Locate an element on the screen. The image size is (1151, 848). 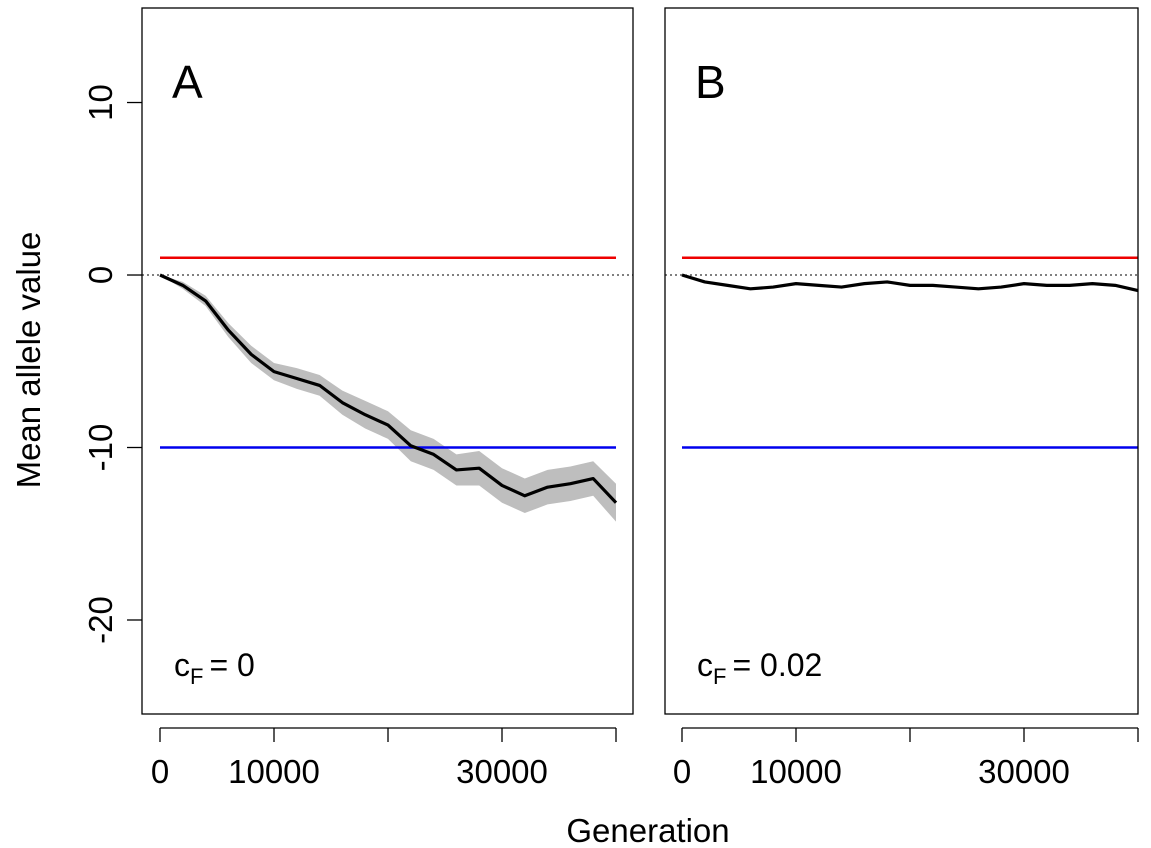
confidence-band is located at coordinates (388, 398).